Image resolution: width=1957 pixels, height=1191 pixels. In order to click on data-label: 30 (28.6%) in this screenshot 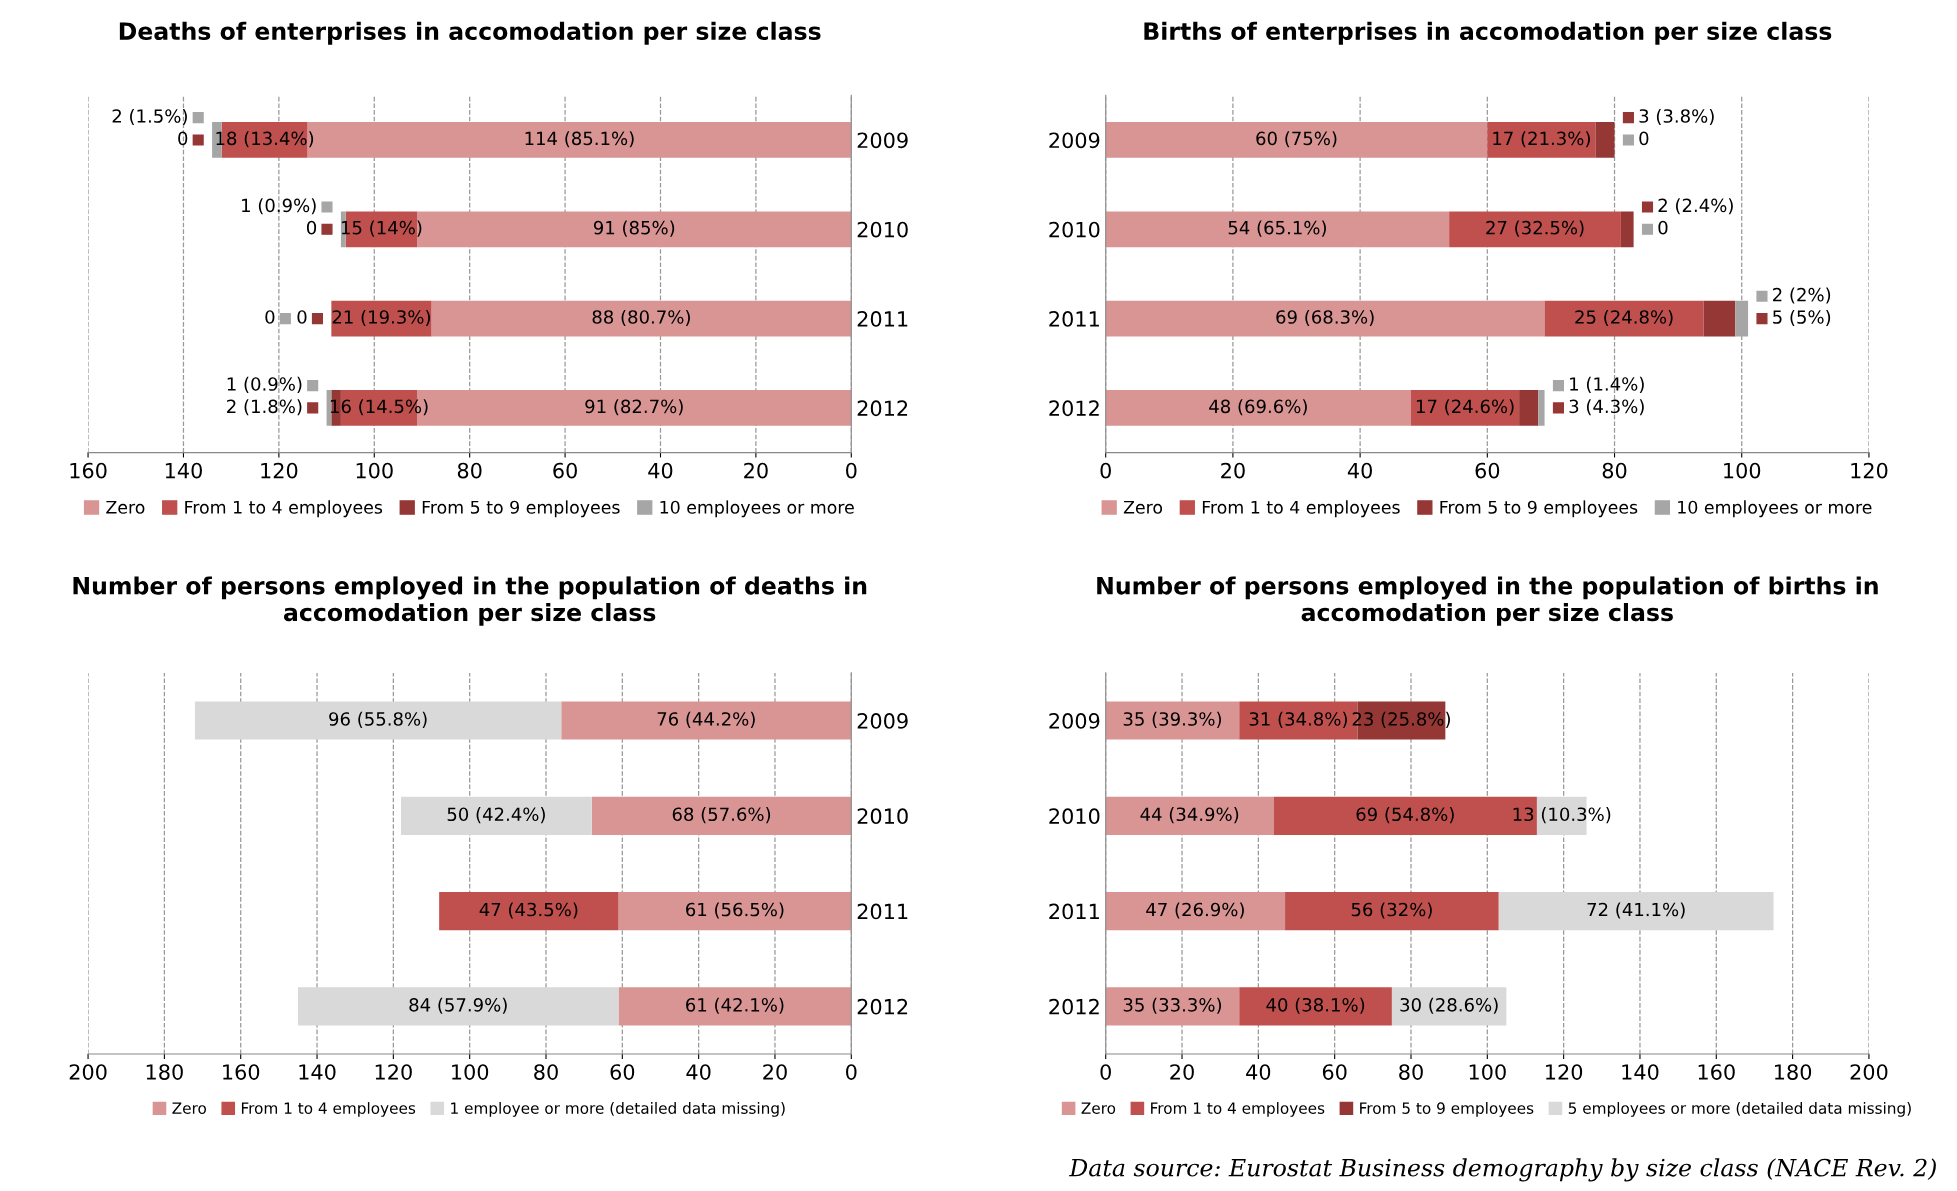, I will do `click(1449, 1005)`.